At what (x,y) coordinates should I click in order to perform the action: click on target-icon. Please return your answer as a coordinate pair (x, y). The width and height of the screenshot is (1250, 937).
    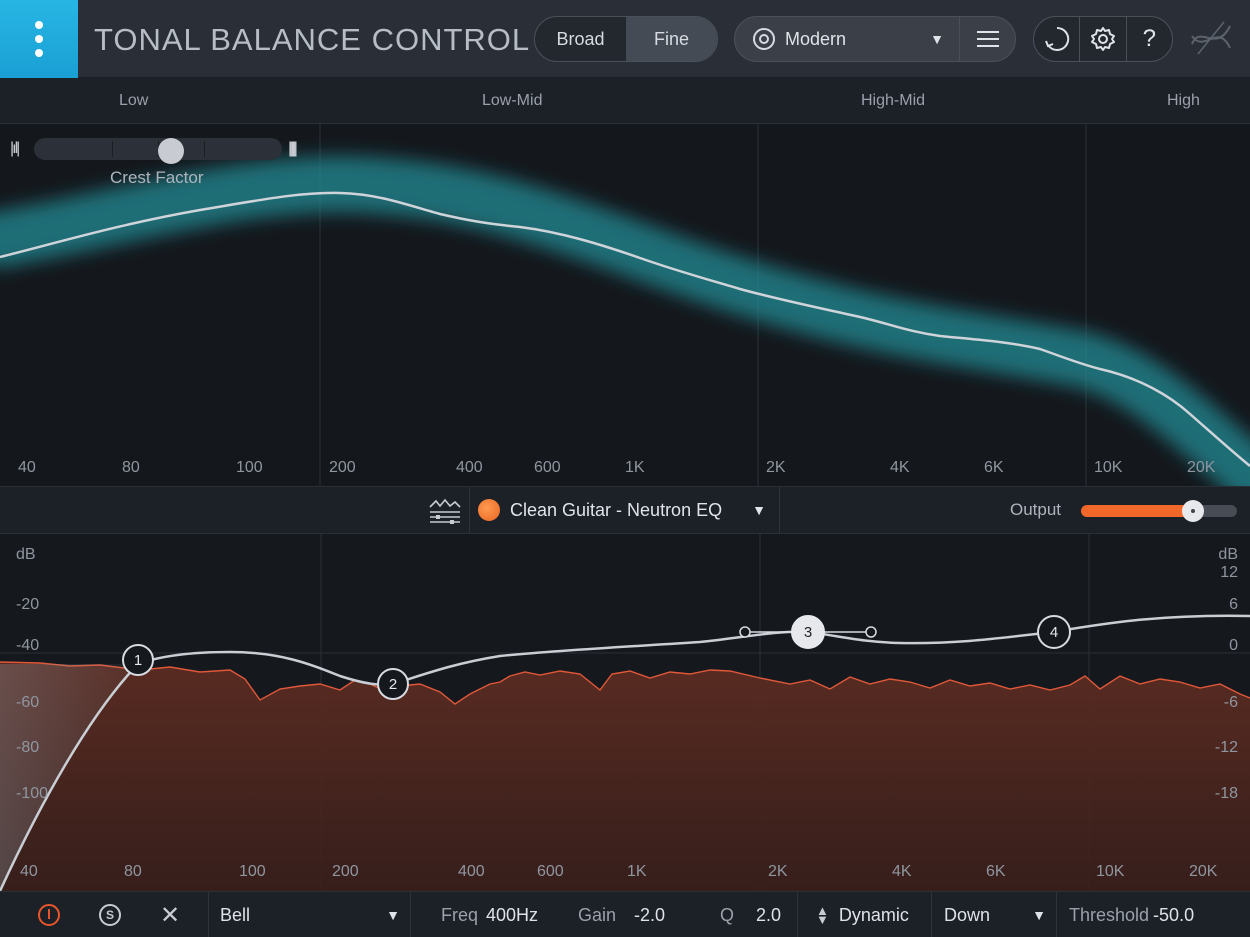
    Looking at the image, I should click on (764, 39).